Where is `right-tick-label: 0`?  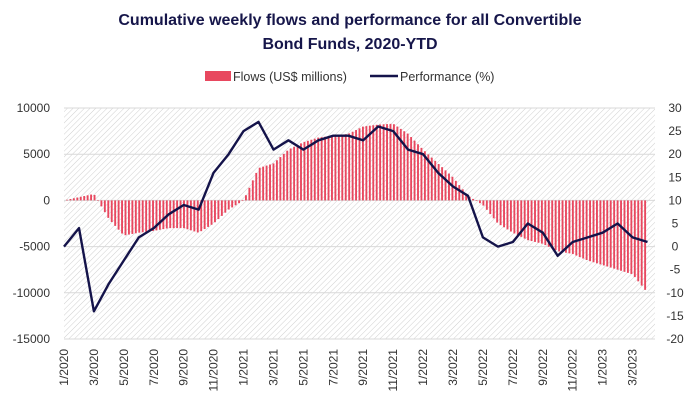 right-tick-label: 0 is located at coordinates (675, 247).